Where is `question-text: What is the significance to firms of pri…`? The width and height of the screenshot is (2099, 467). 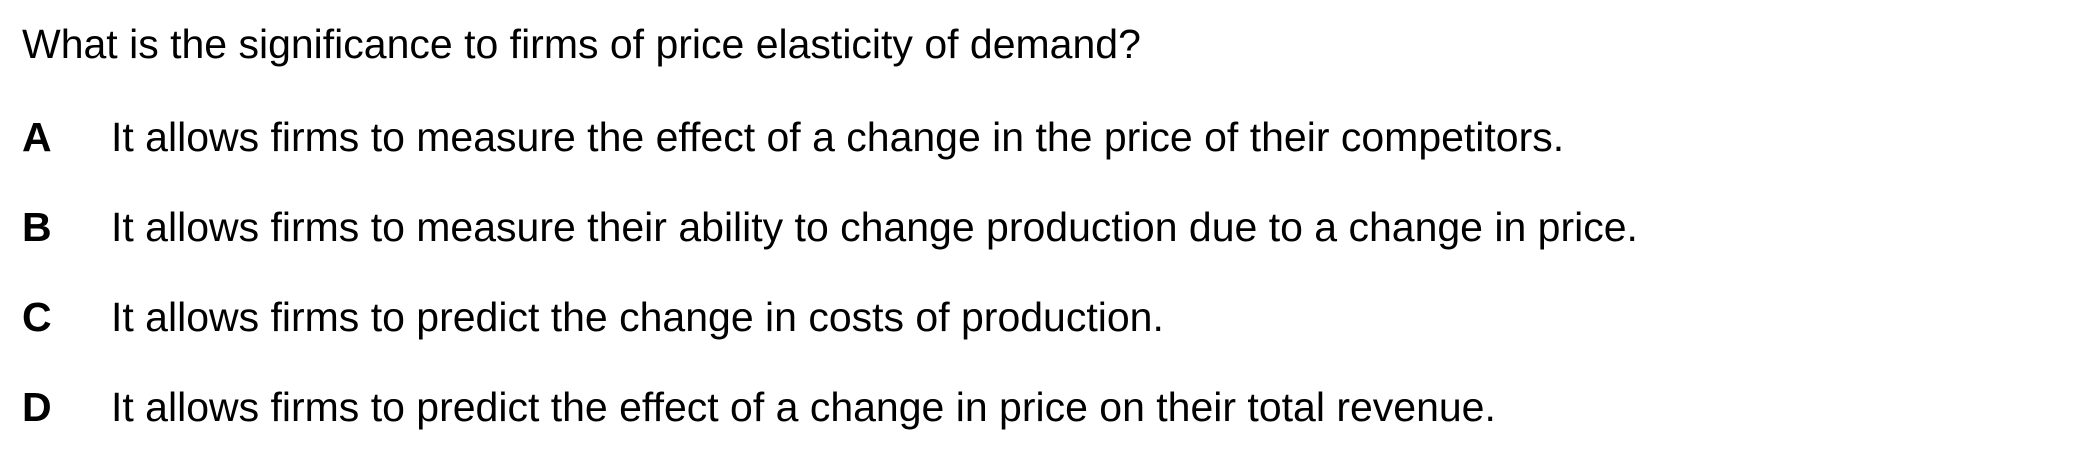 question-text: What is the significance to firms of pri… is located at coordinates (581, 44).